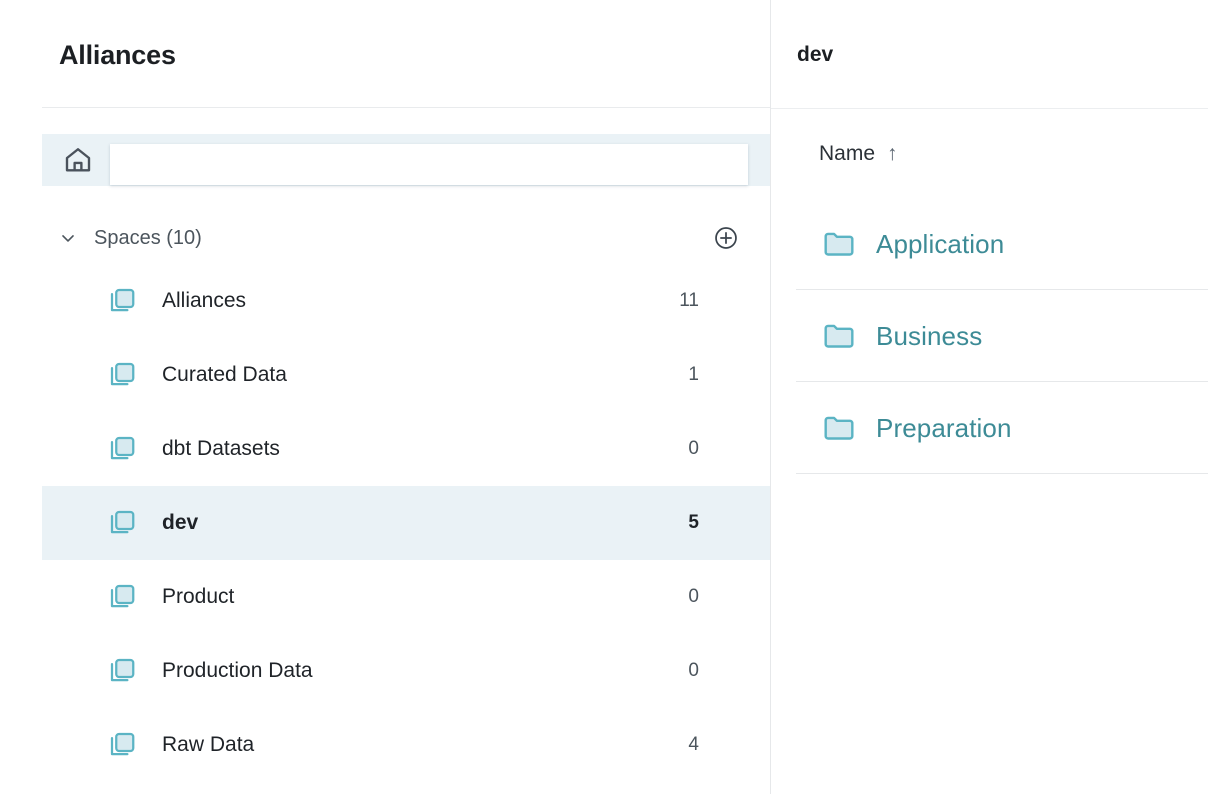 The height and width of the screenshot is (794, 1208). Describe the element at coordinates (208, 744) in the screenshot. I see `space-name: Raw Data` at that location.